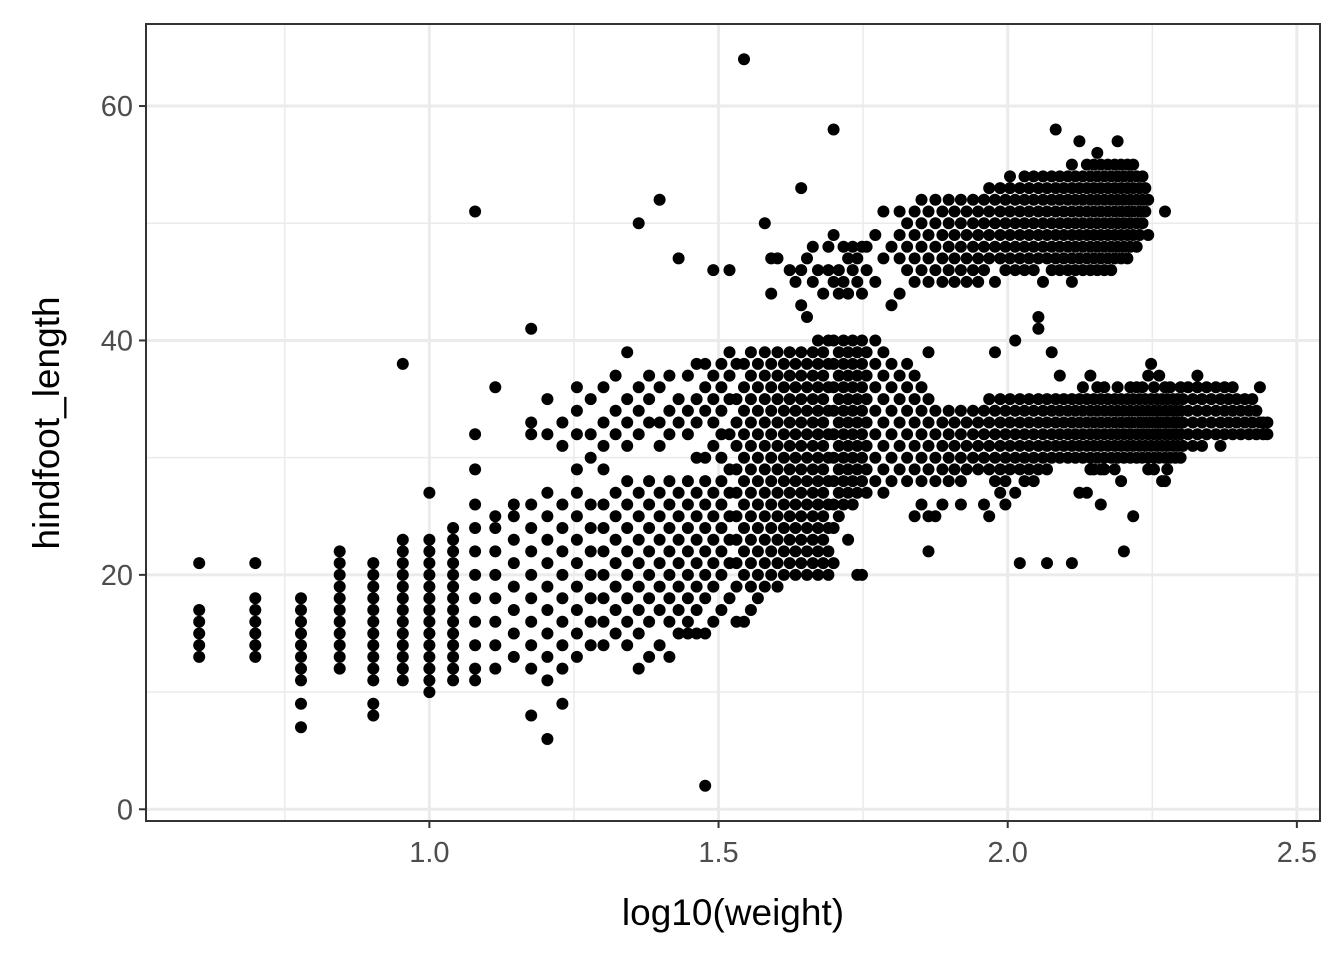 This screenshot has width=1344, height=960. Describe the element at coordinates (125, 810) in the screenshot. I see `y-tick-label: 0` at that location.